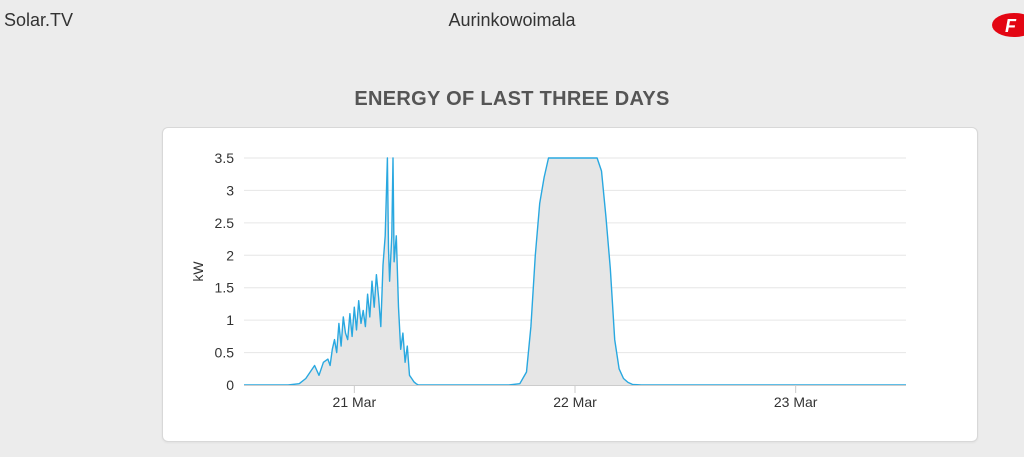  I want to click on brand-name: Solar.TV, so click(39, 20).